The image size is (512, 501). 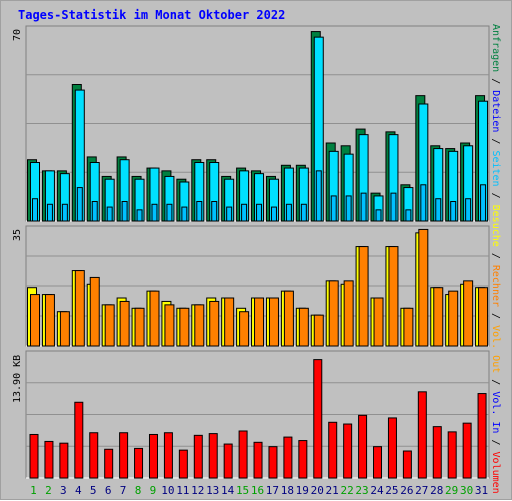 What do you see at coordinates (421, 490) in the screenshot?
I see `day-label: 27` at bounding box center [421, 490].